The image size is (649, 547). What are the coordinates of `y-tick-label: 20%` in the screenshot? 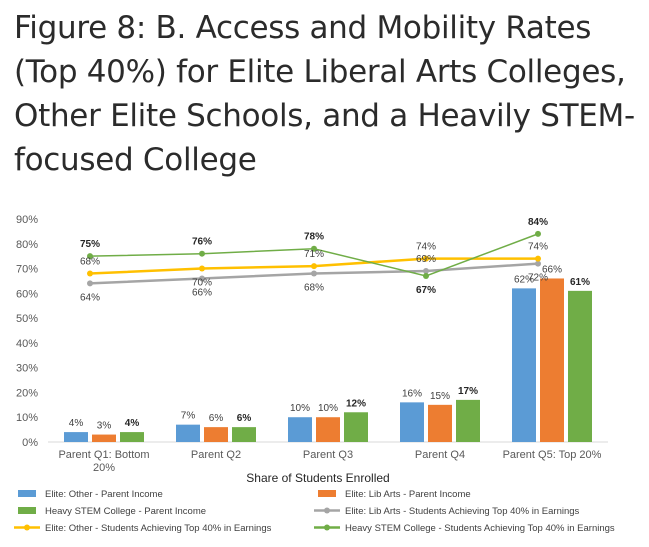 It's located at (27, 393).